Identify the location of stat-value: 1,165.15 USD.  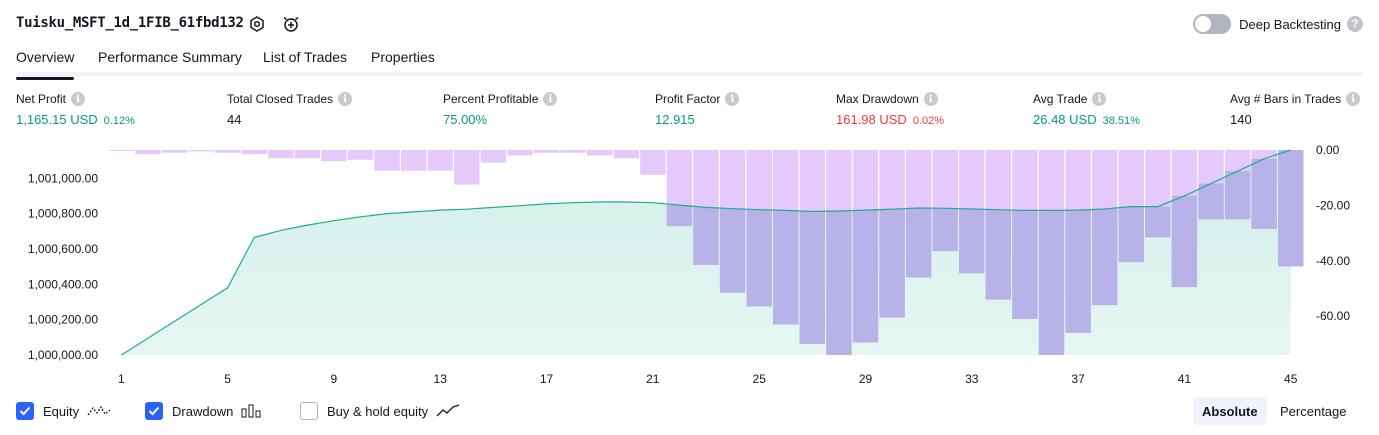
(57, 119).